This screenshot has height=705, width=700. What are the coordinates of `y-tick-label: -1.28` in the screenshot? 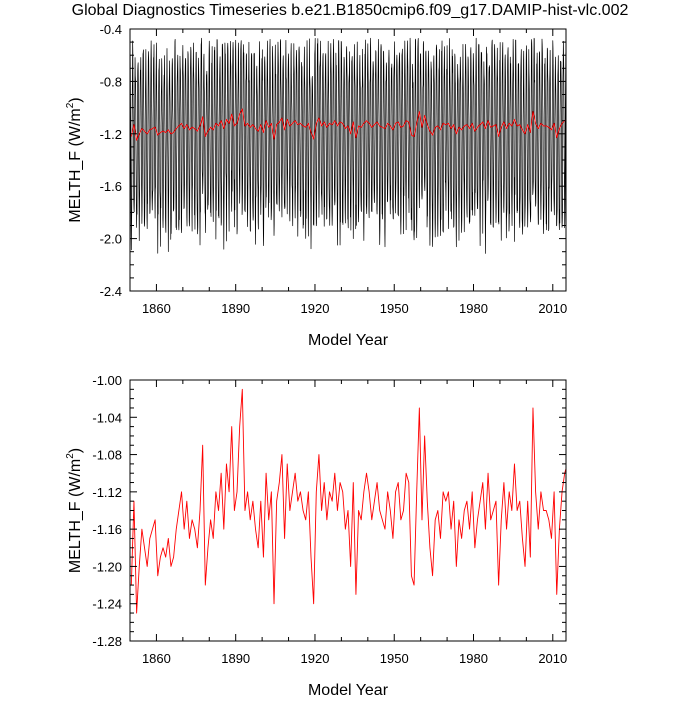 It's located at (107, 641).